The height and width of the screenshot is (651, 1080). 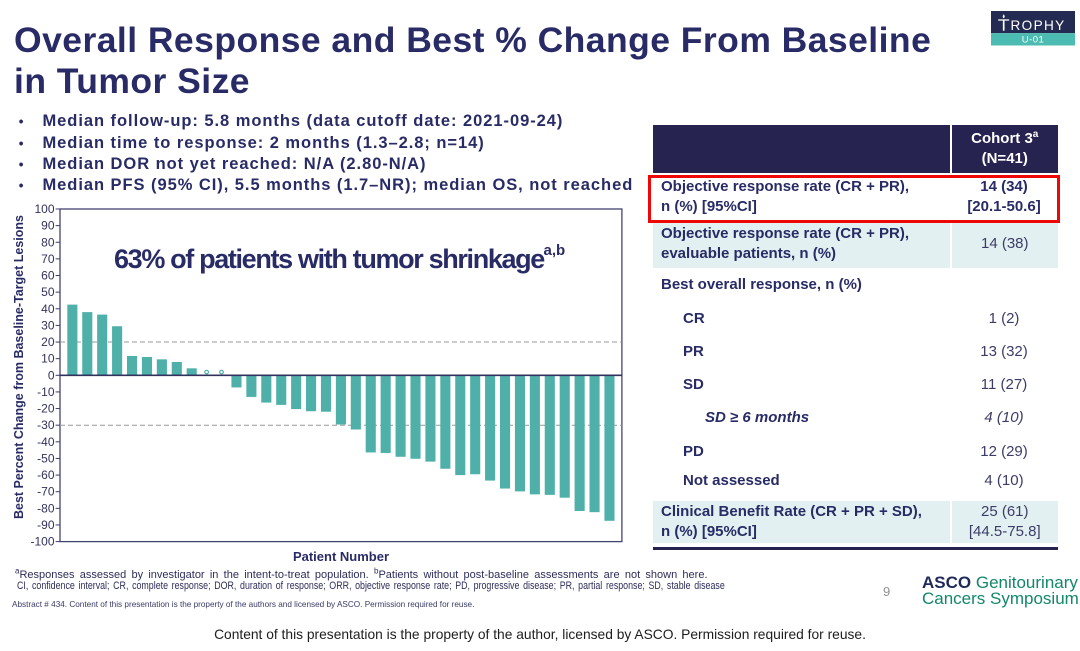 What do you see at coordinates (46, 458) in the screenshot?
I see `svg-text: -50` at bounding box center [46, 458].